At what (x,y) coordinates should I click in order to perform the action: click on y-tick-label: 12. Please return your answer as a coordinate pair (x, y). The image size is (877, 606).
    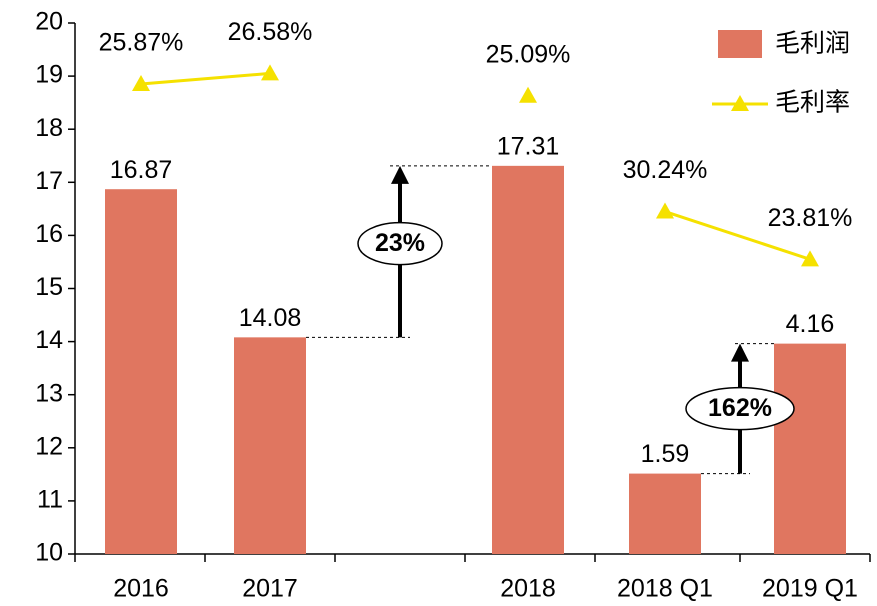
    Looking at the image, I should click on (49, 446).